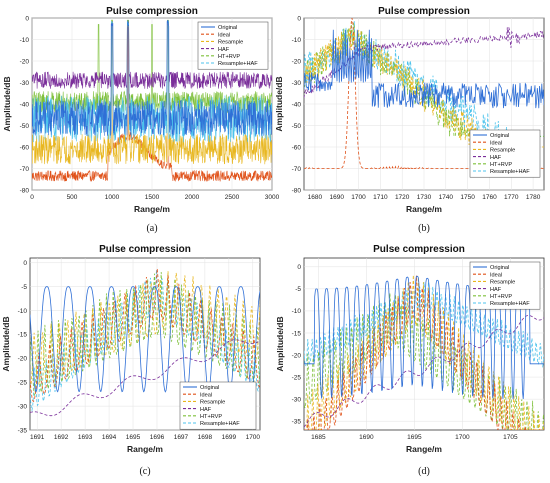 This screenshot has height=483, width=550. Describe the element at coordinates (232, 197) in the screenshot. I see `x-tick-label: 2500` at that location.